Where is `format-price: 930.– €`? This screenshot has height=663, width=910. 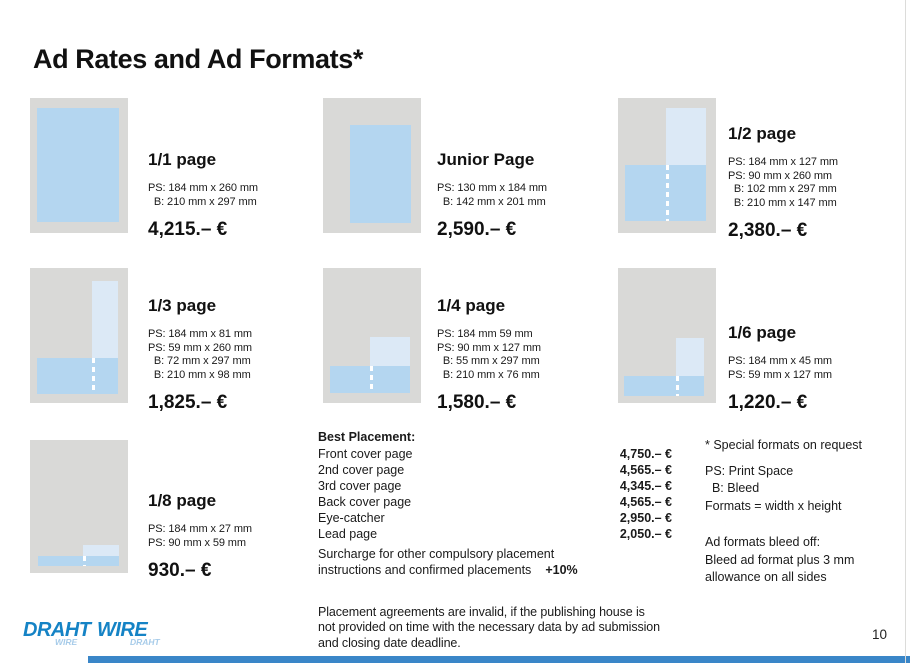 format-price: 930.– € is located at coordinates (180, 570).